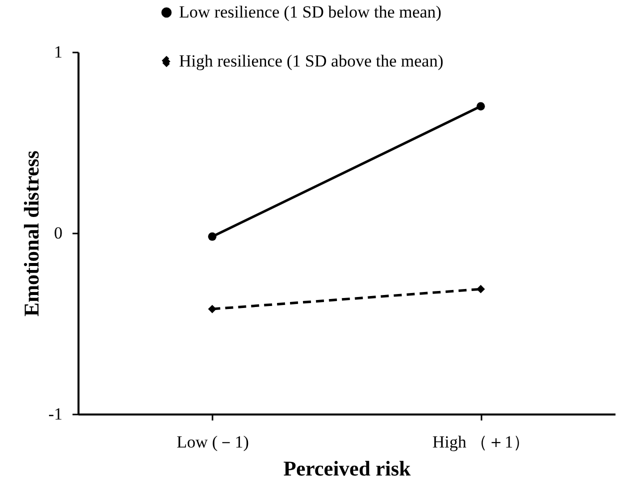 Image resolution: width=619 pixels, height=488 pixels. I want to click on legend-label: Low resilience (1 SD below the mean), so click(310, 12).